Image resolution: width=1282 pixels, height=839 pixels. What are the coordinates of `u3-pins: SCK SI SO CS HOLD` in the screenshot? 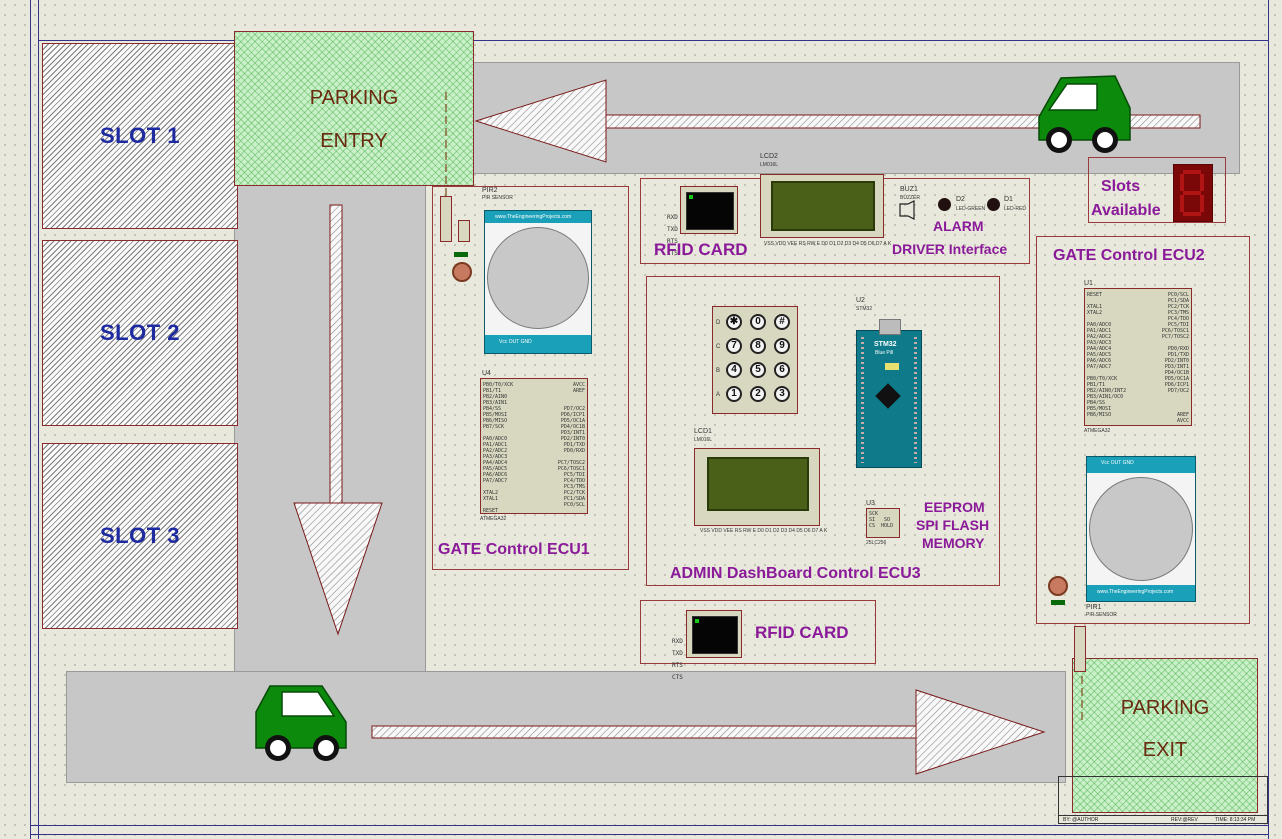 It's located at (881, 520).